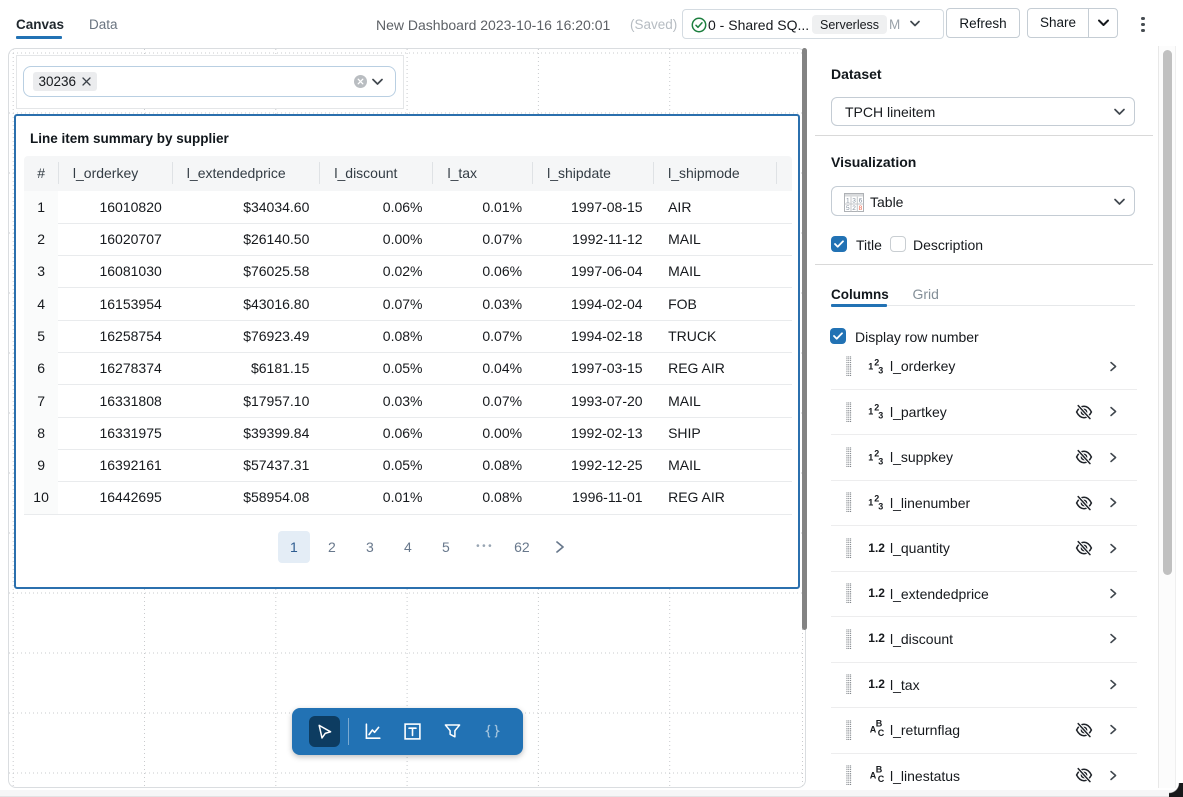  What do you see at coordinates (848, 208) in the screenshot?
I see `svg-text: 5` at bounding box center [848, 208].